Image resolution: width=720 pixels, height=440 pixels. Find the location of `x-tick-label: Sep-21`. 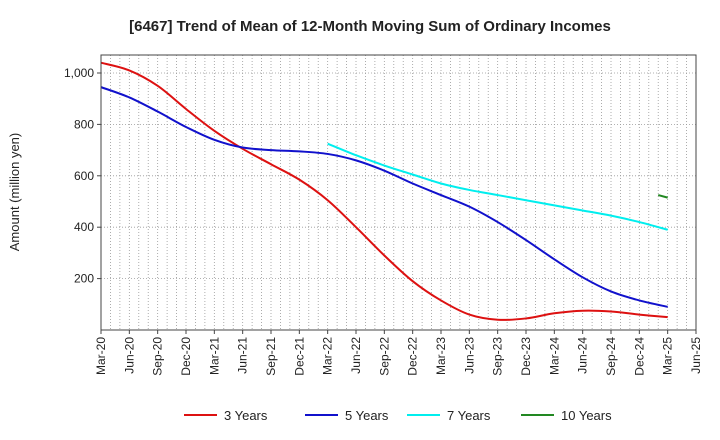

x-tick-label: Sep-21 is located at coordinates (271, 356).